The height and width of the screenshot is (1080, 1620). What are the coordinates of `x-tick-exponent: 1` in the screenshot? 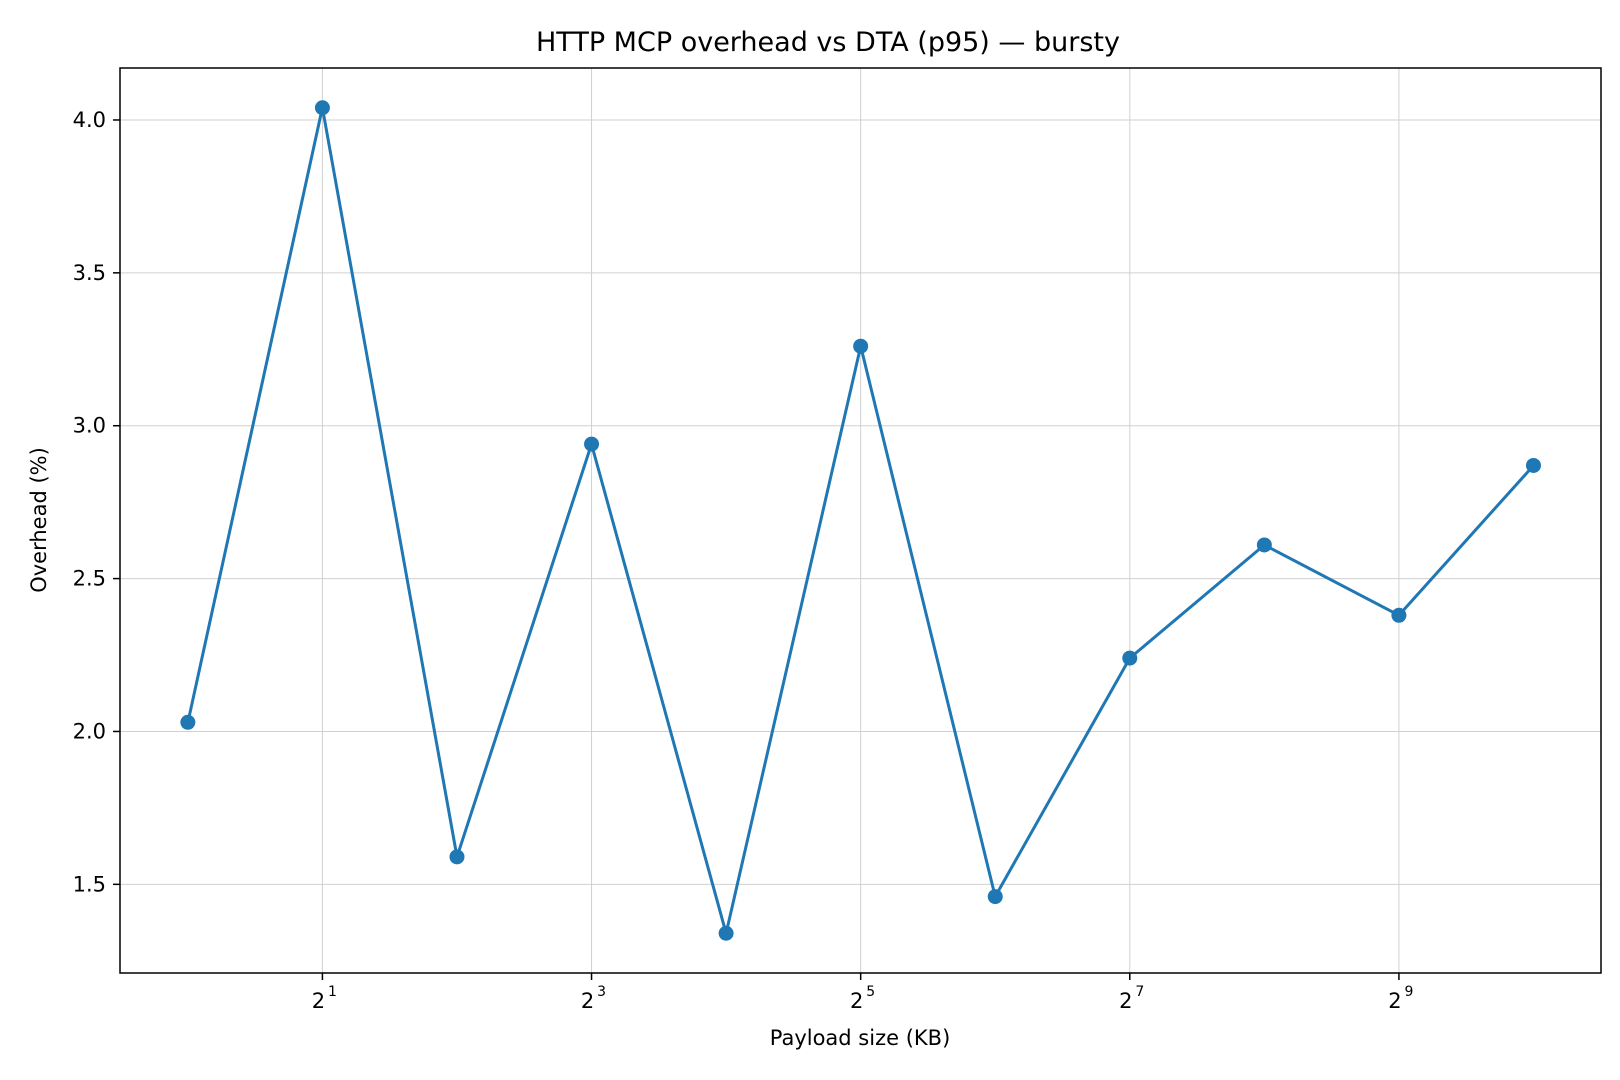 It's located at (332, 992).